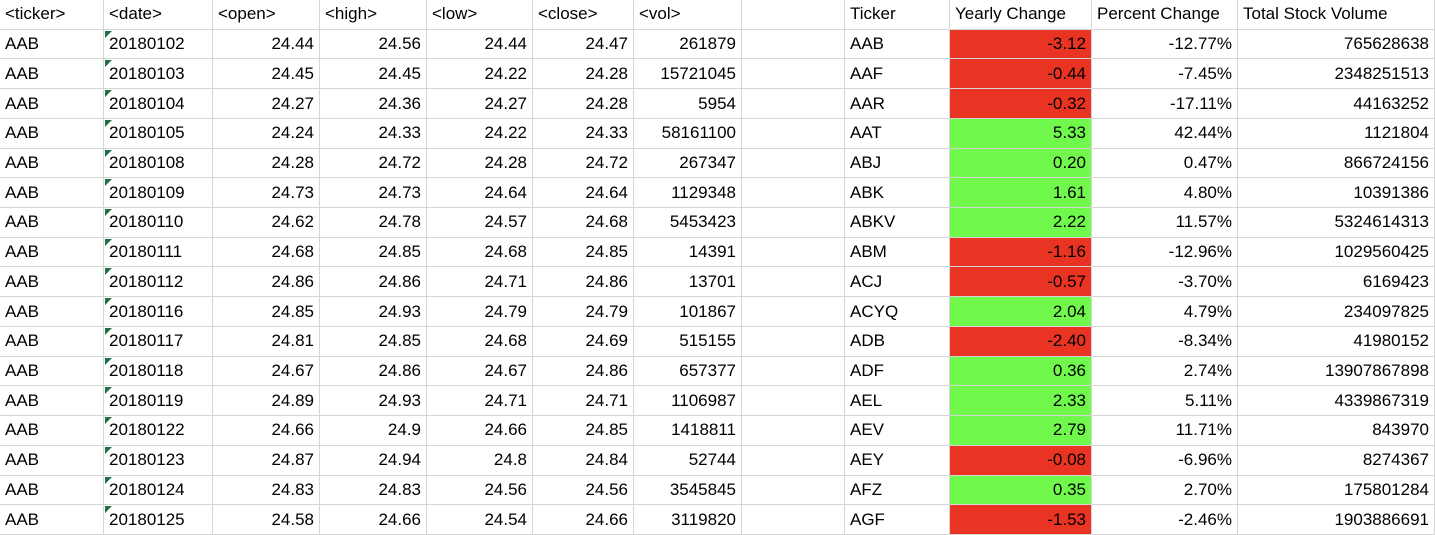 Image resolution: width=1435 pixels, height=535 pixels. I want to click on summary-cell-percent-change: 5.11%, so click(1165, 401).